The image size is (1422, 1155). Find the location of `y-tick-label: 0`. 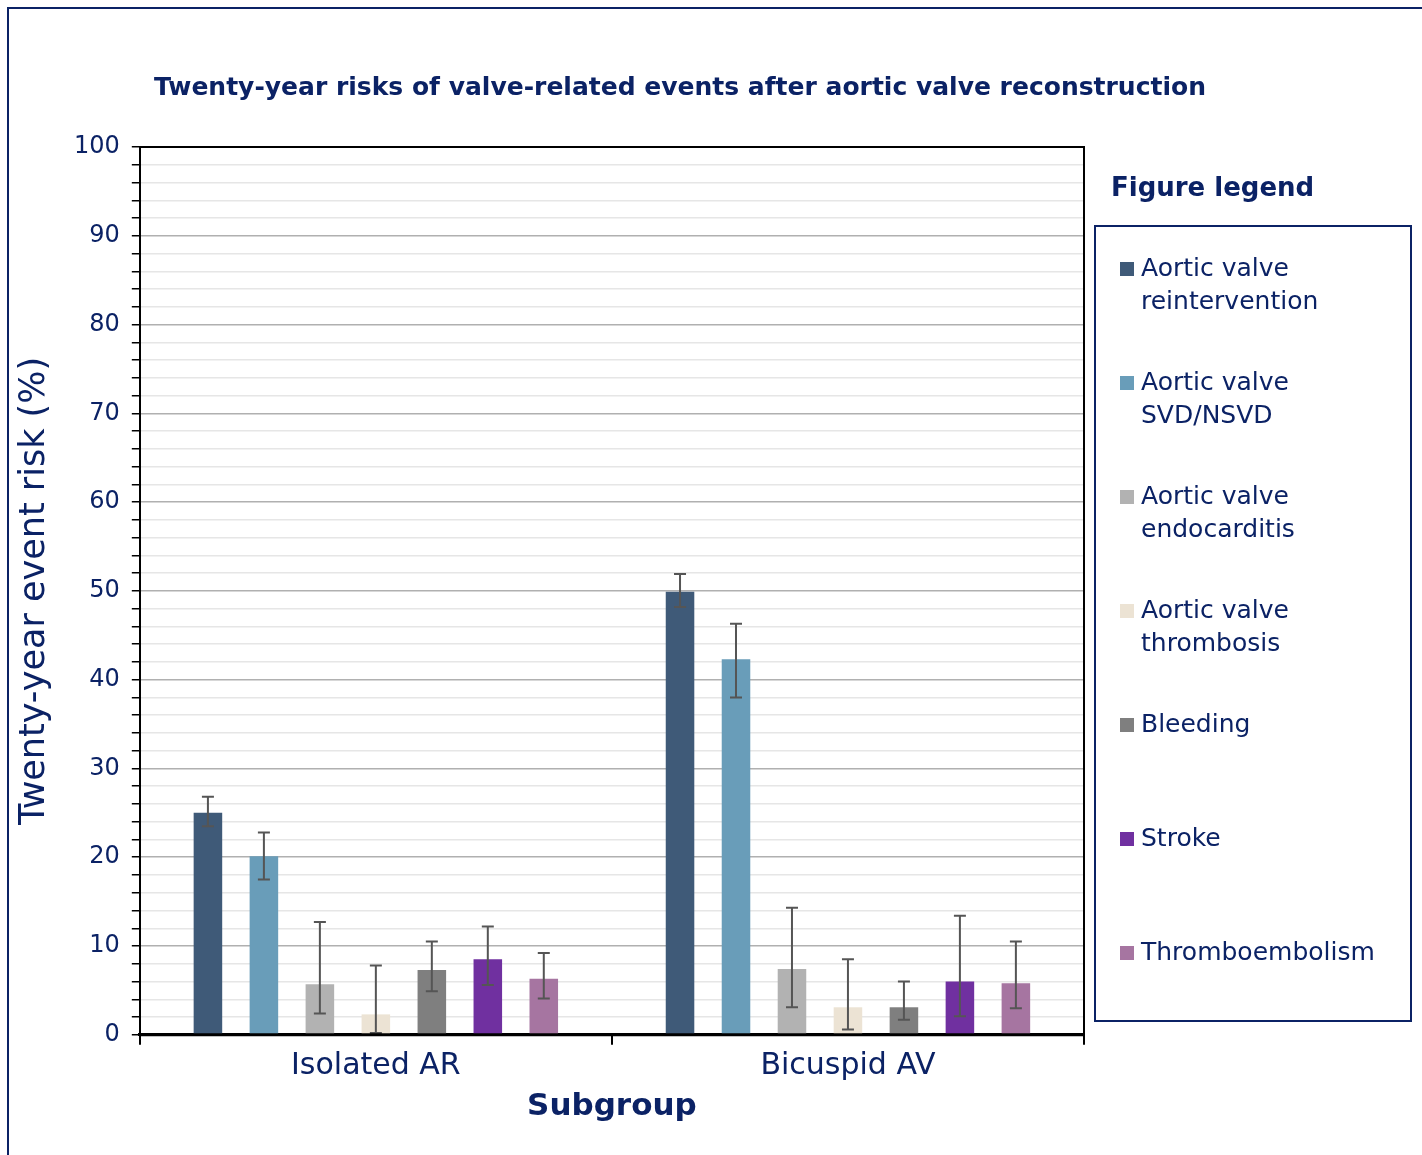

y-tick-label: 0 is located at coordinates (112, 1033).